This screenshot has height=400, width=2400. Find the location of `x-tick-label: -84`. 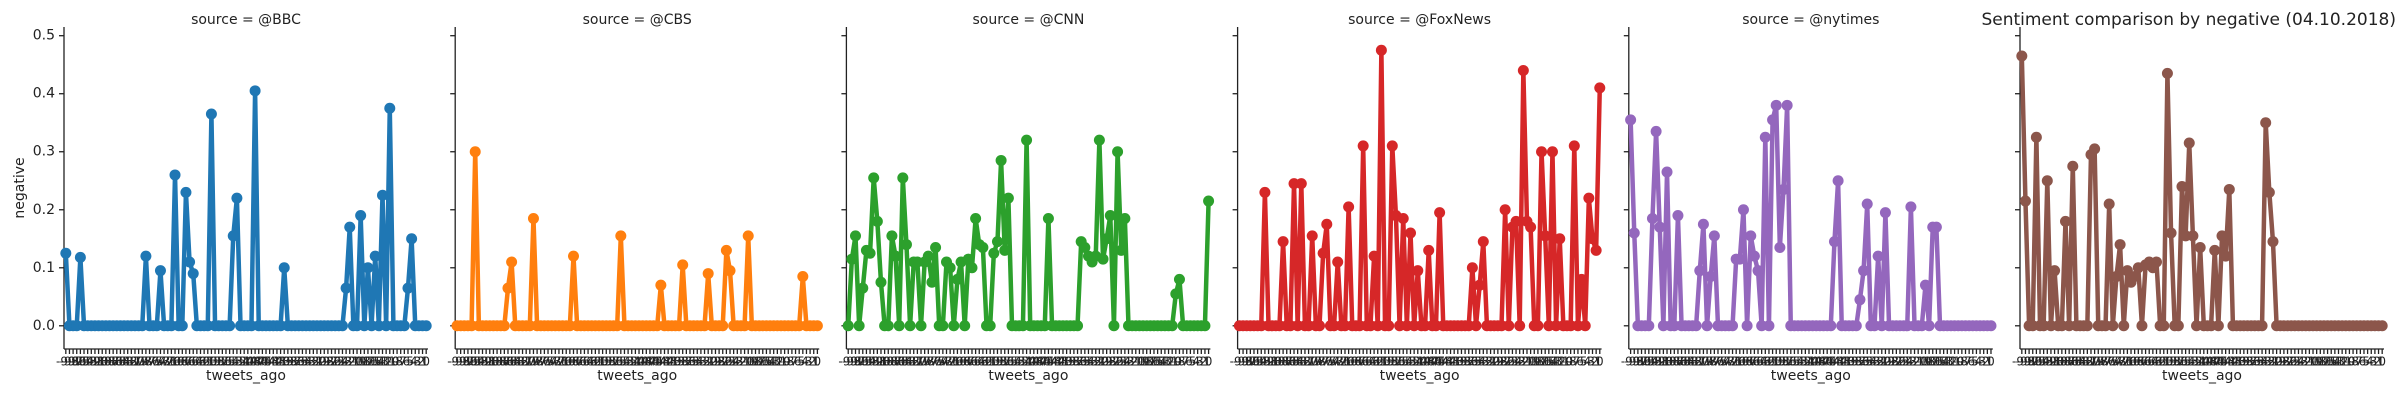

x-tick-label: -84 is located at coordinates (2077, 362).